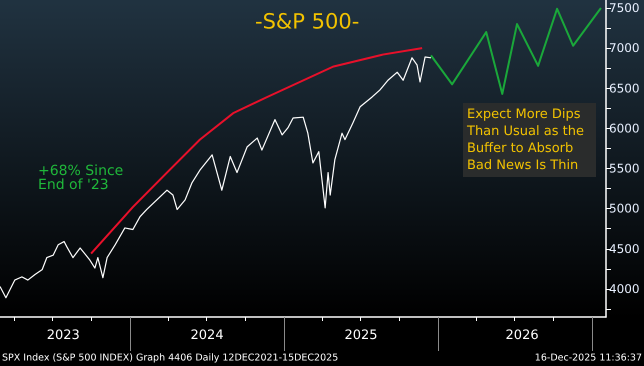 This screenshot has height=366, width=644. Describe the element at coordinates (624, 209) in the screenshot. I see `y-tick-label: 5000` at that location.